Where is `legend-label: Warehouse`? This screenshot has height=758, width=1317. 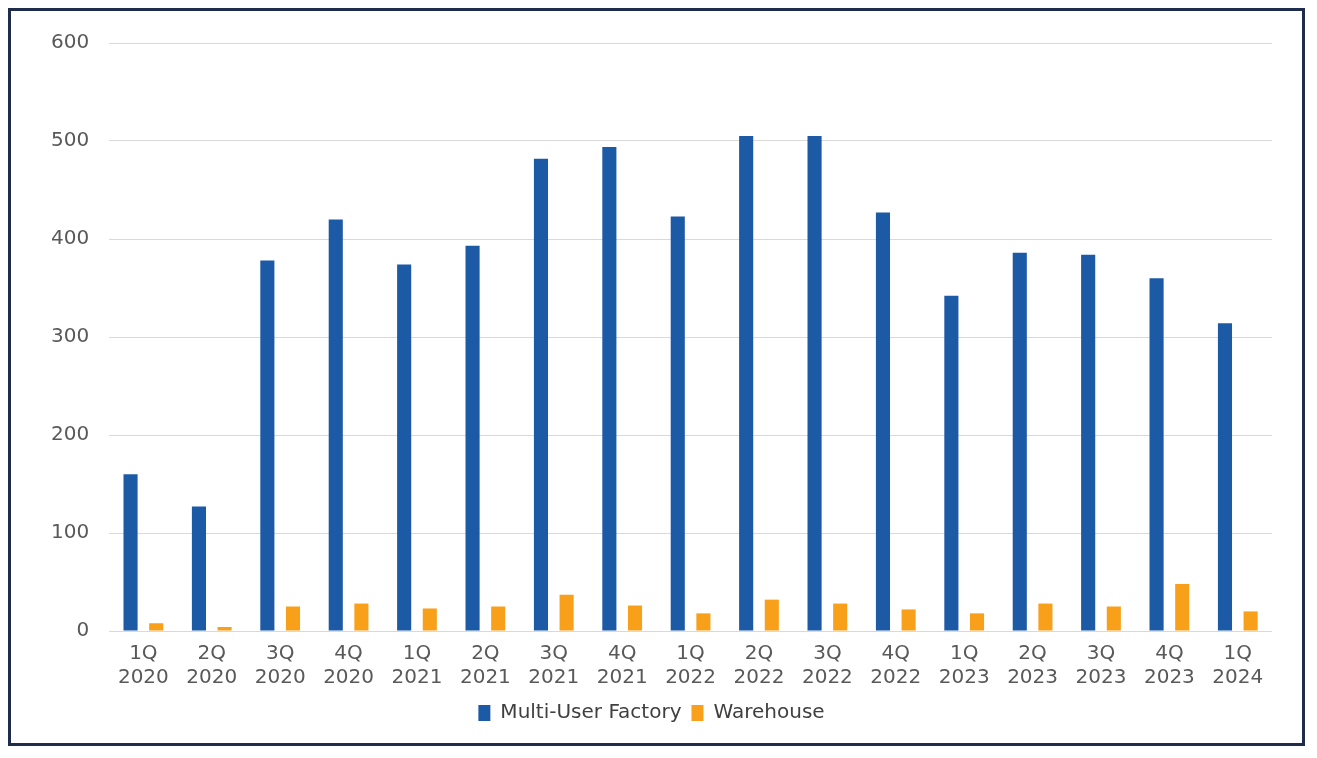
legend-label: Warehouse is located at coordinates (769, 711).